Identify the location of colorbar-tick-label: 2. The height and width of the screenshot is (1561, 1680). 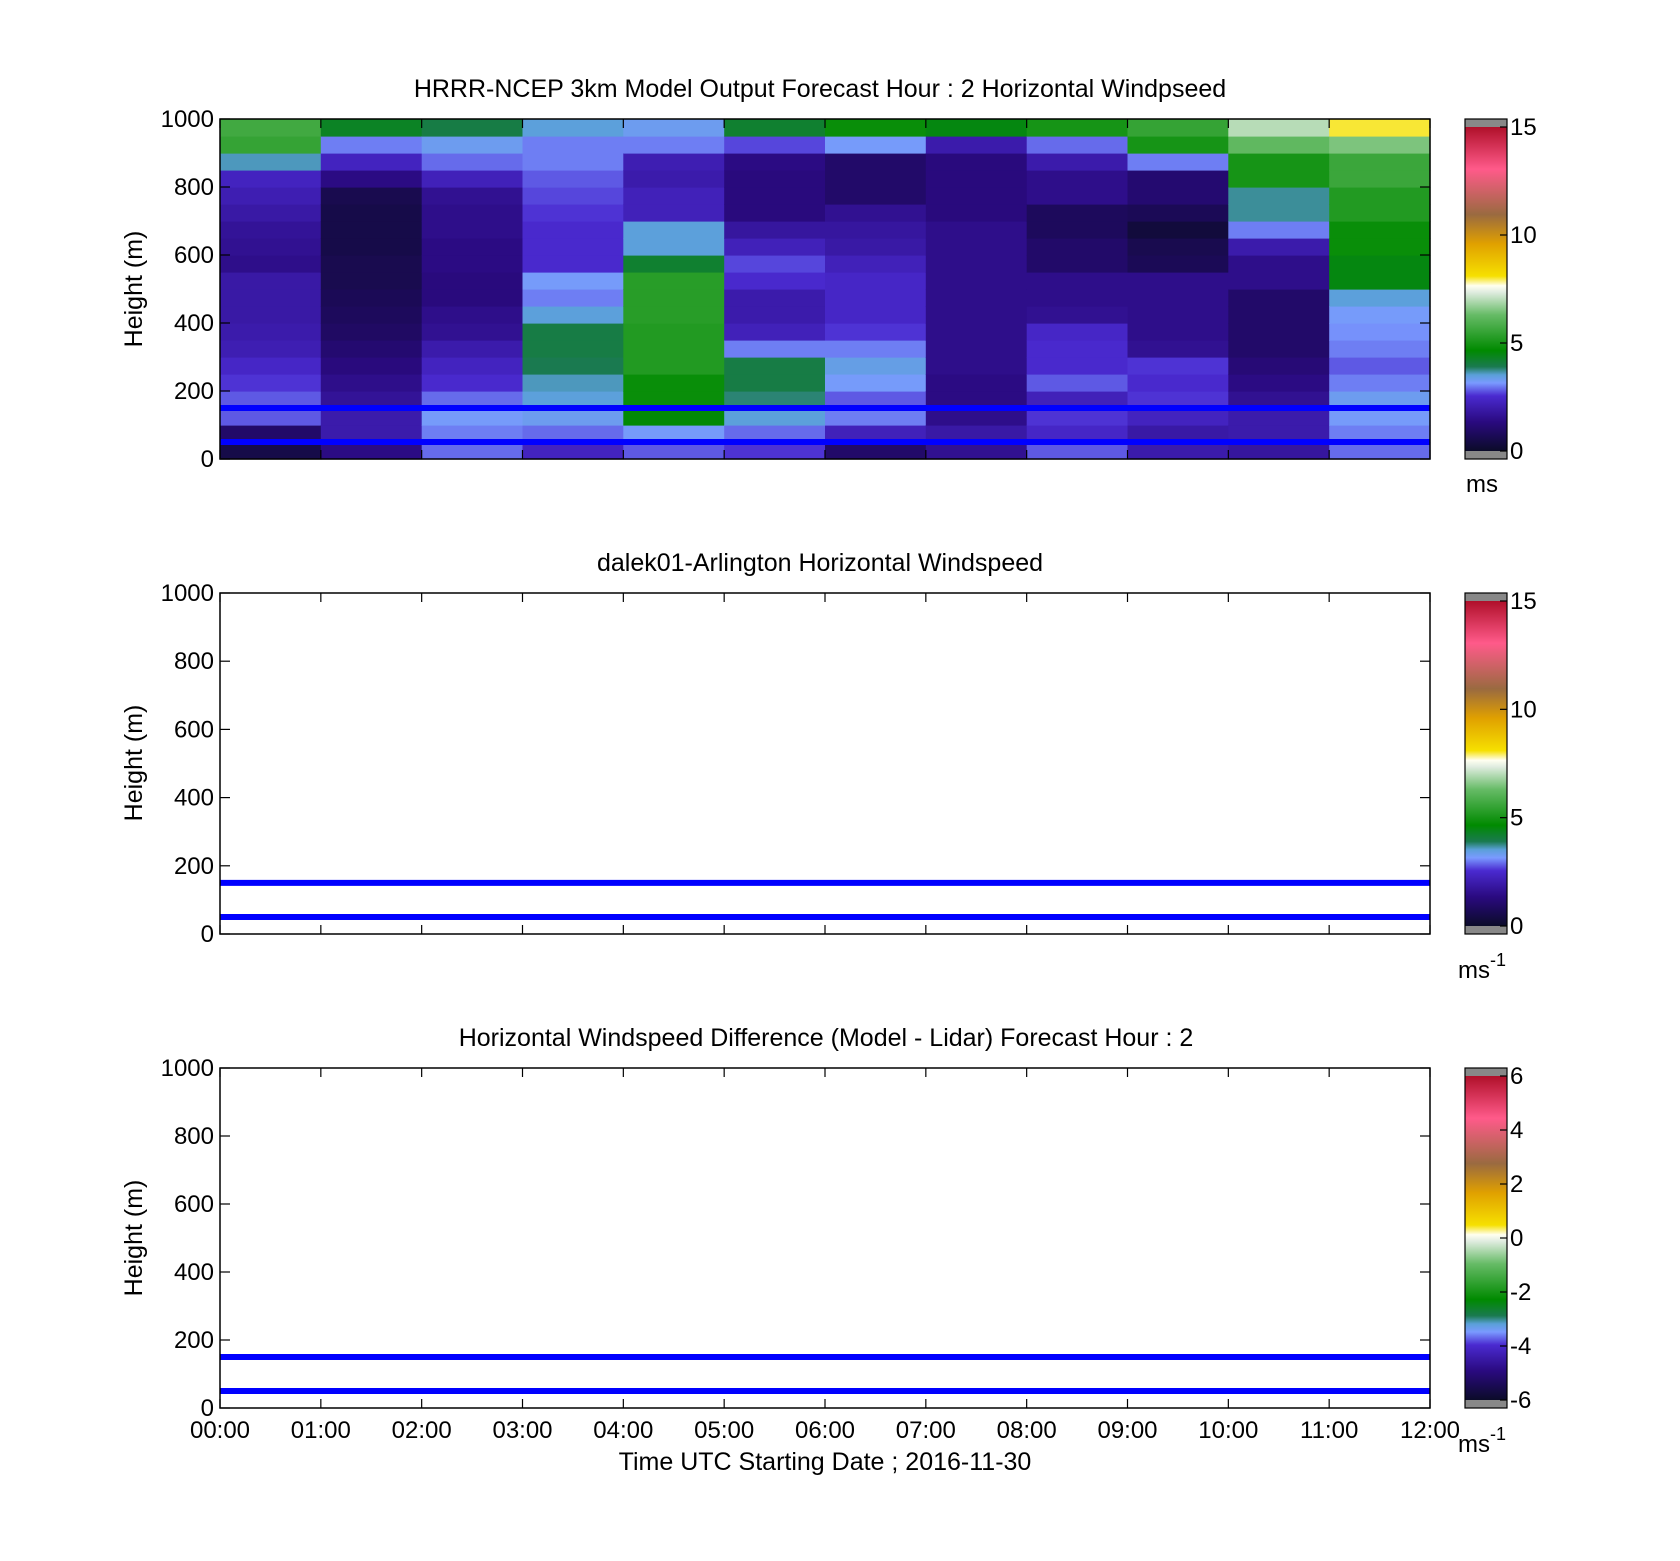
(1516, 1184).